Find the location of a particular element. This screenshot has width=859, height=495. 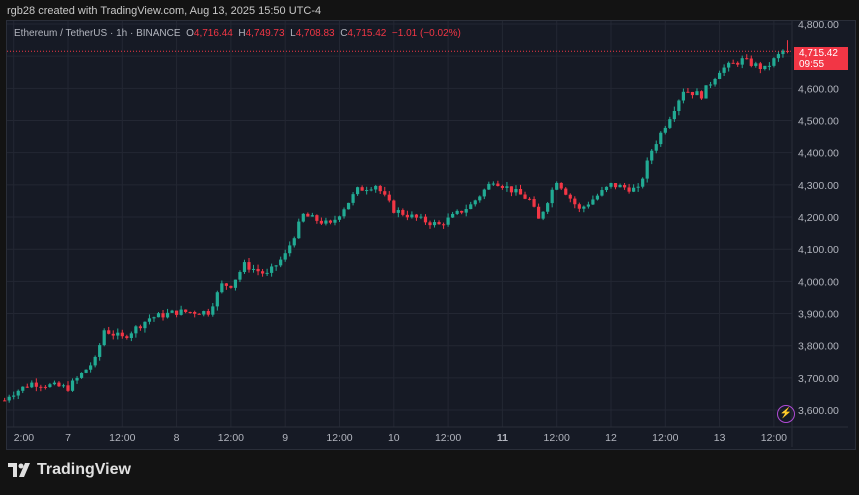

last-price-tag: 4,715.42 09:55 is located at coordinates (821, 58).